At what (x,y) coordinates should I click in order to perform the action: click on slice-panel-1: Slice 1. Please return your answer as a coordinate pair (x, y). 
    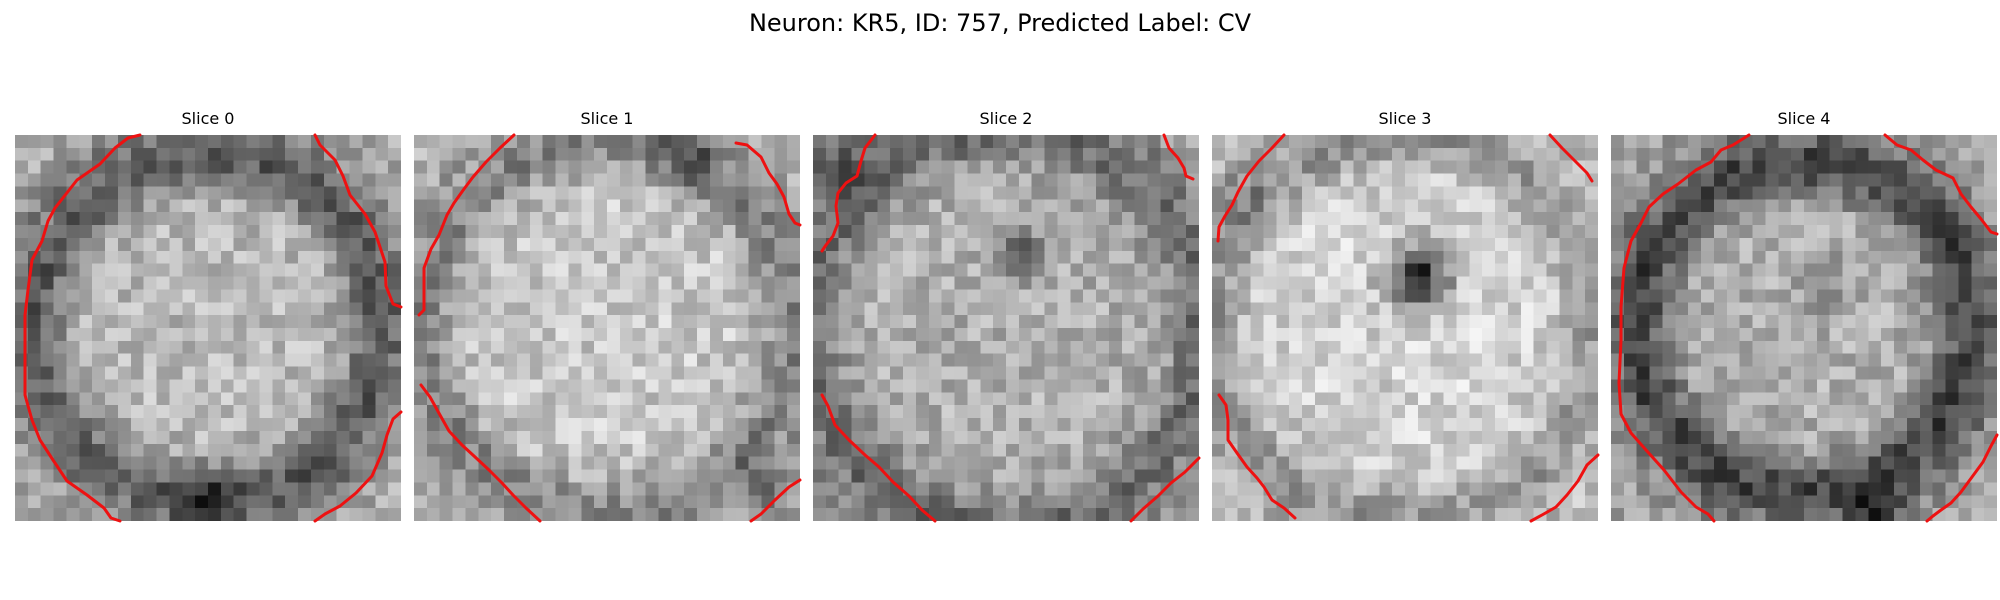
    Looking at the image, I should click on (608, 315).